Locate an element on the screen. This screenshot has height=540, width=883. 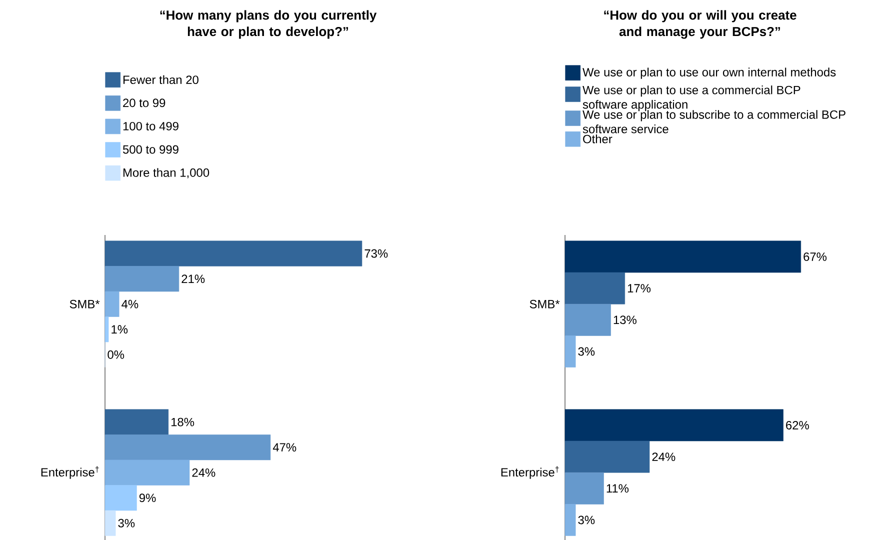
legend-label: Fewer than 20 is located at coordinates (160, 79).